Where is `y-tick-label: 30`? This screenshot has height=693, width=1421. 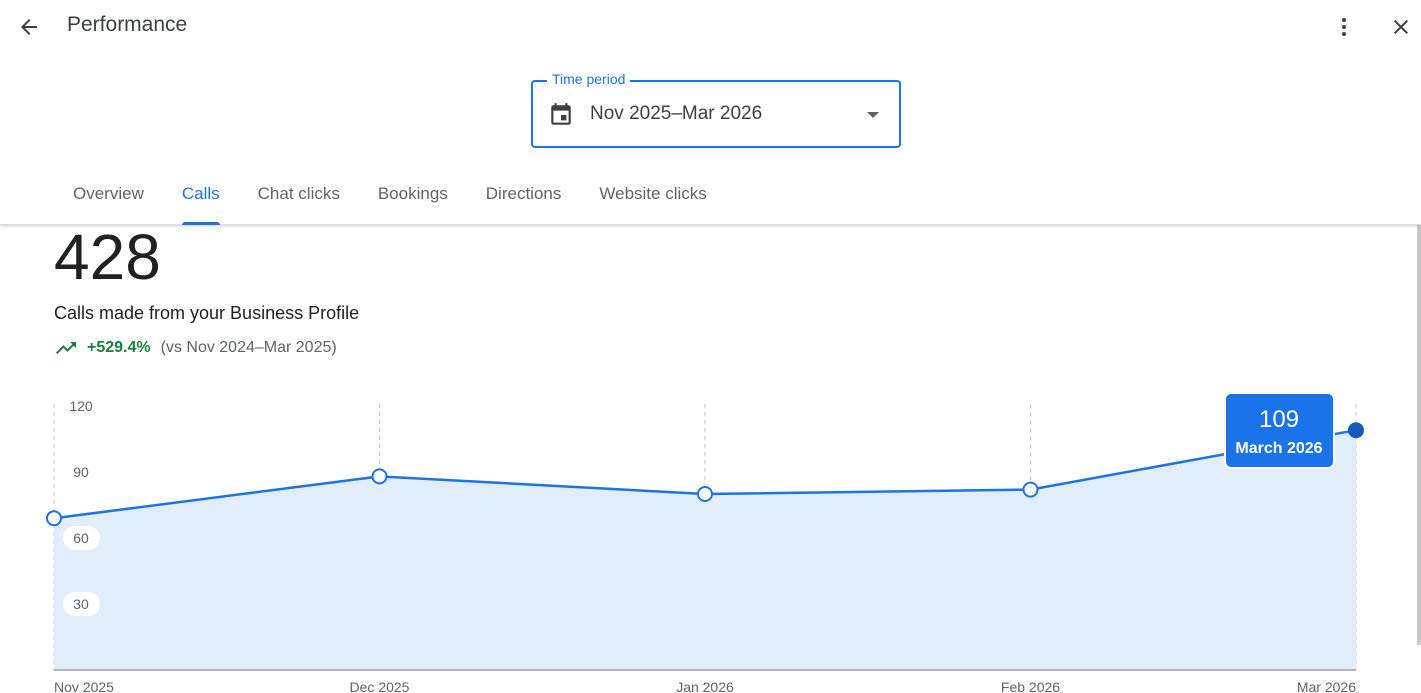 y-tick-label: 30 is located at coordinates (81, 604).